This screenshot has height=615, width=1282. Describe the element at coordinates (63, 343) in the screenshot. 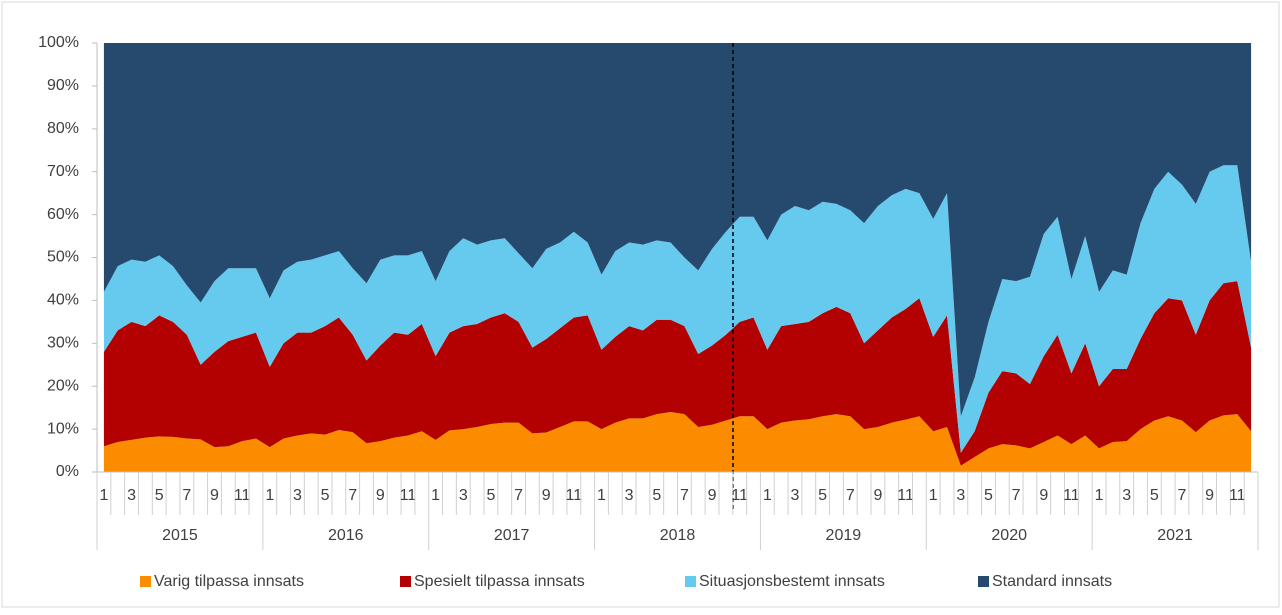

I see `y-tick-label: 30%` at that location.